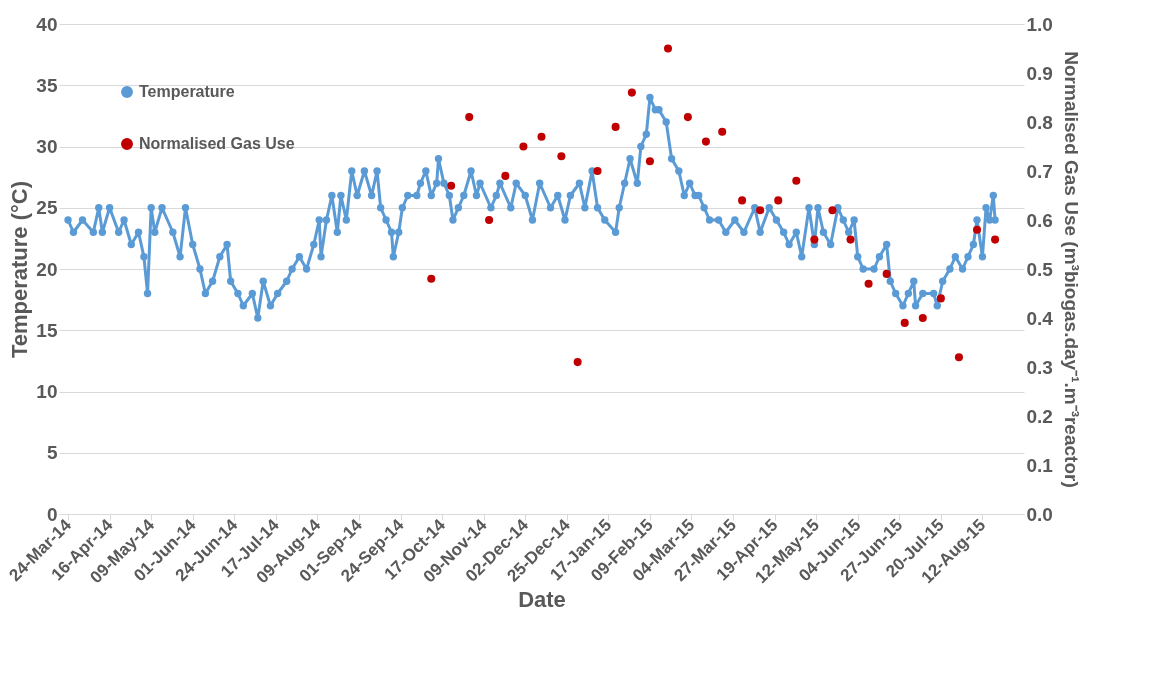 The height and width of the screenshot is (689, 1165). I want to click on y2-tick-label: 0.2, so click(1039, 416).